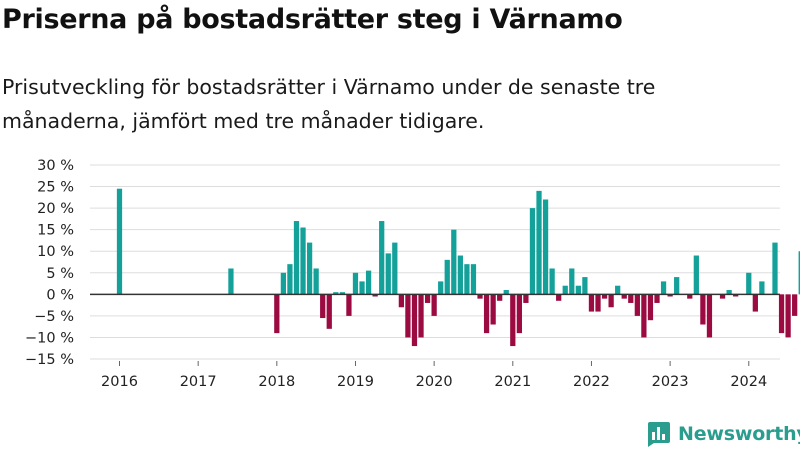 This screenshot has width=800, height=450. Describe the element at coordinates (739, 434) in the screenshot. I see `brand-name: Newsworthy` at that location.